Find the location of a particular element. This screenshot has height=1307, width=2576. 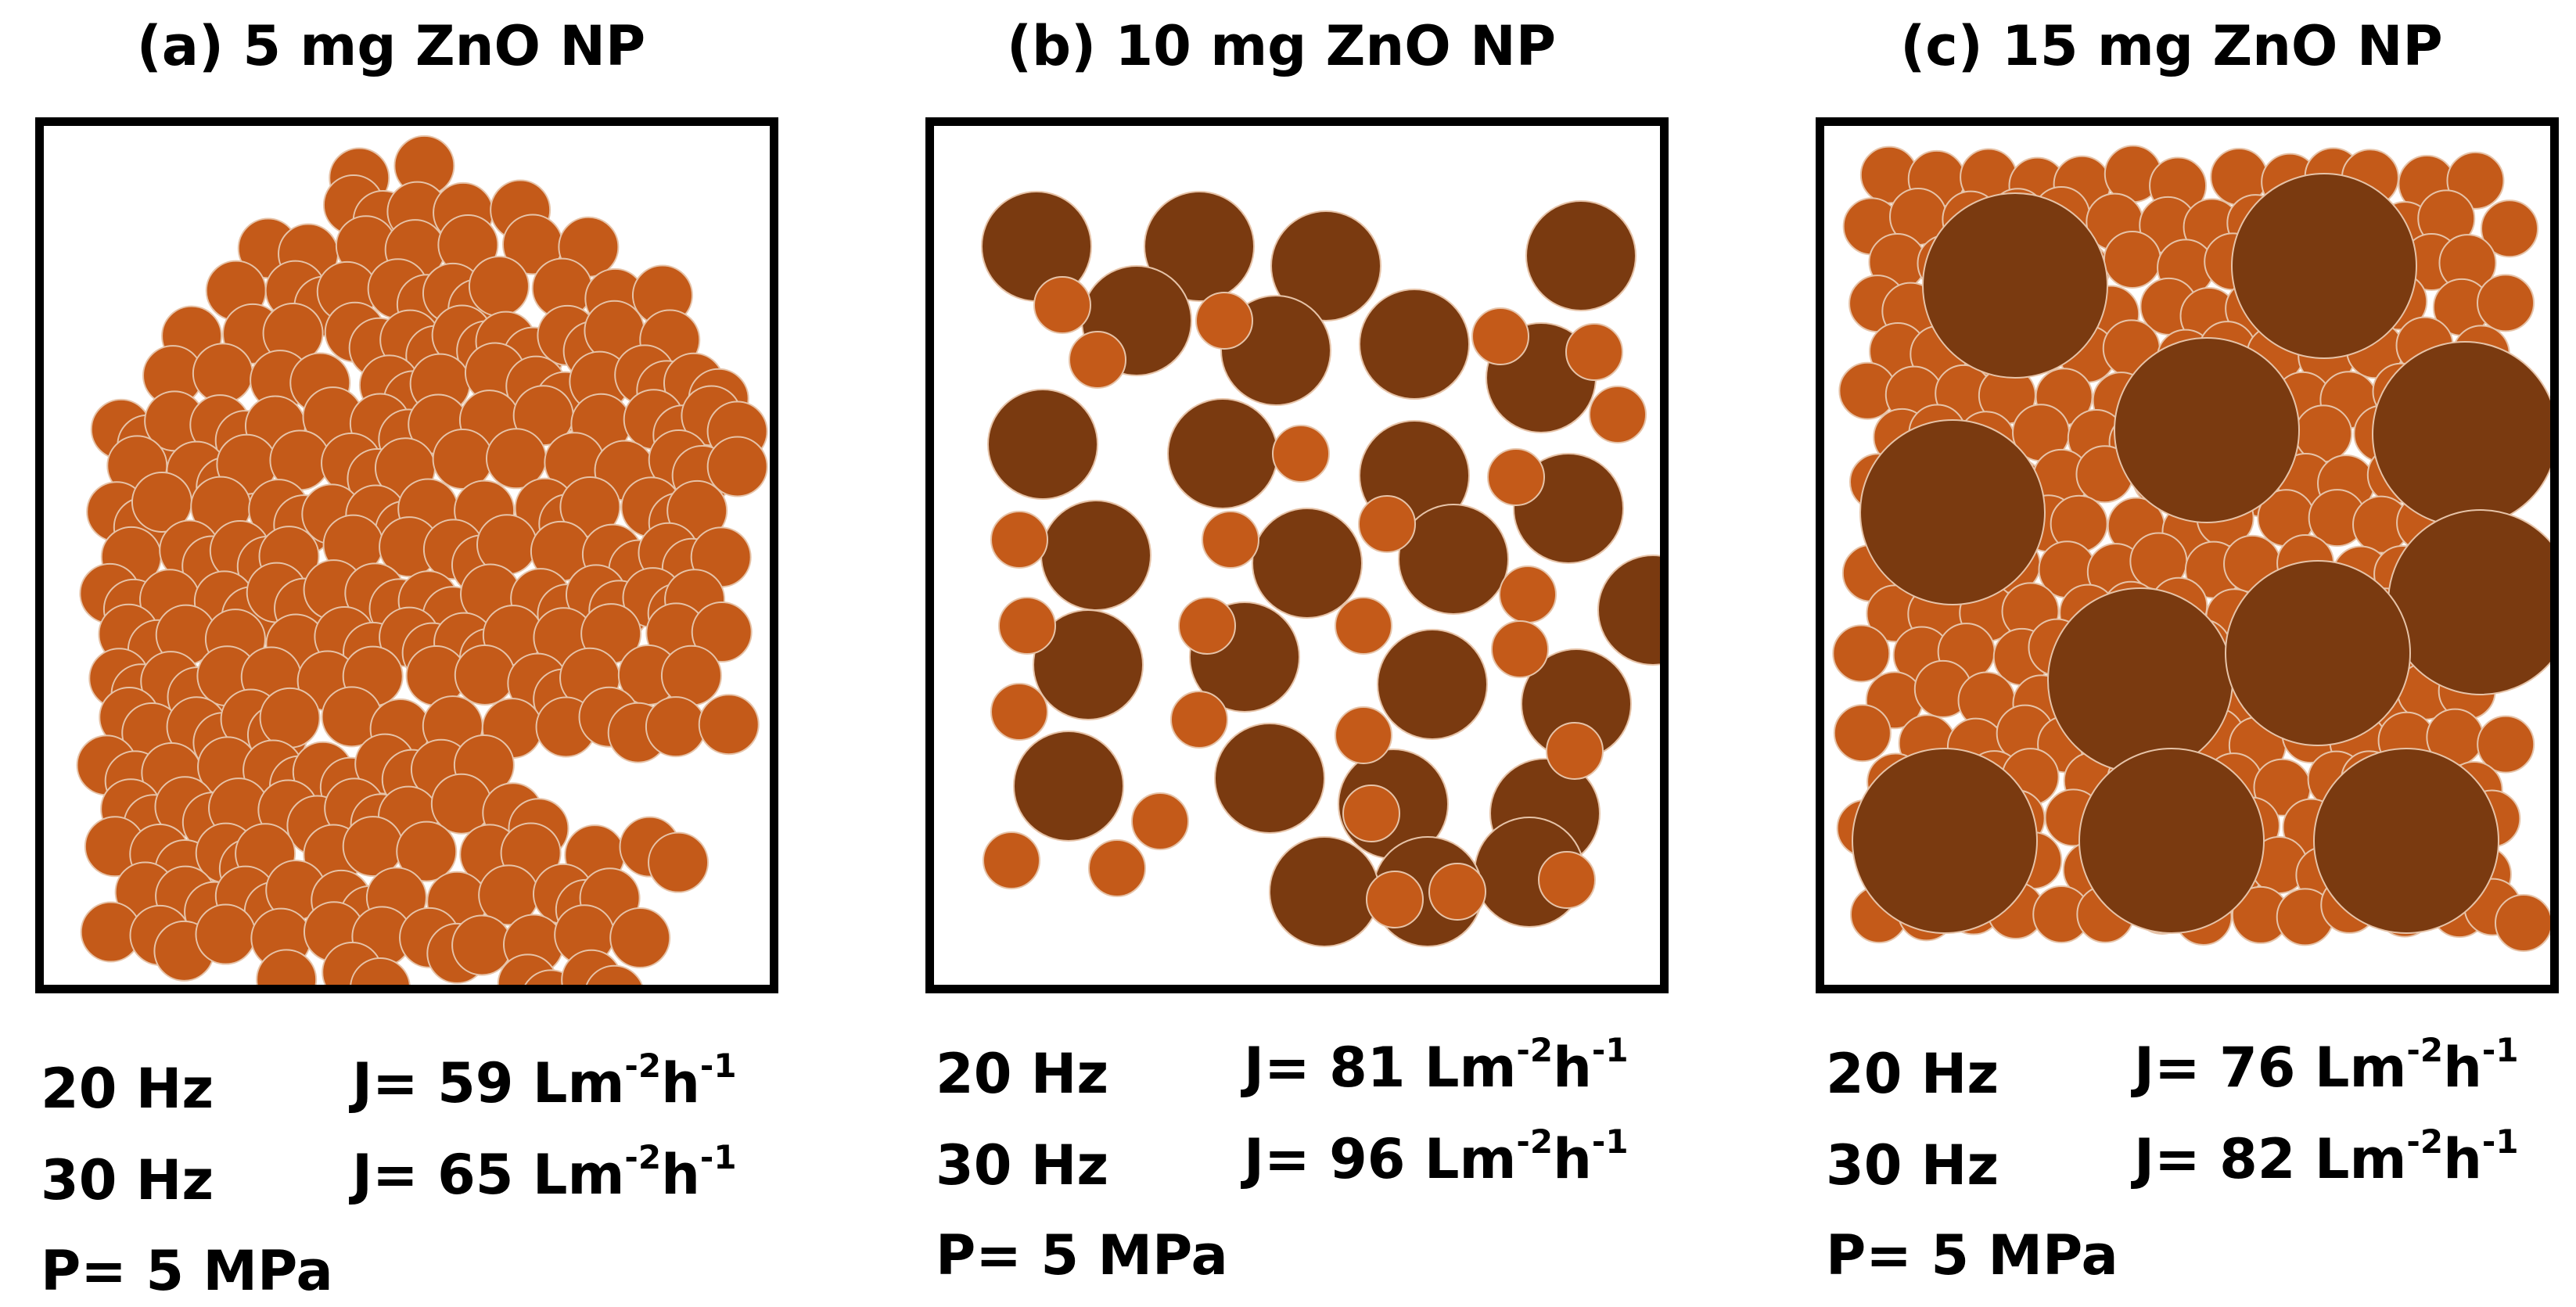

panel-a-freq-20: 20 Hz is located at coordinates (128, 1089).